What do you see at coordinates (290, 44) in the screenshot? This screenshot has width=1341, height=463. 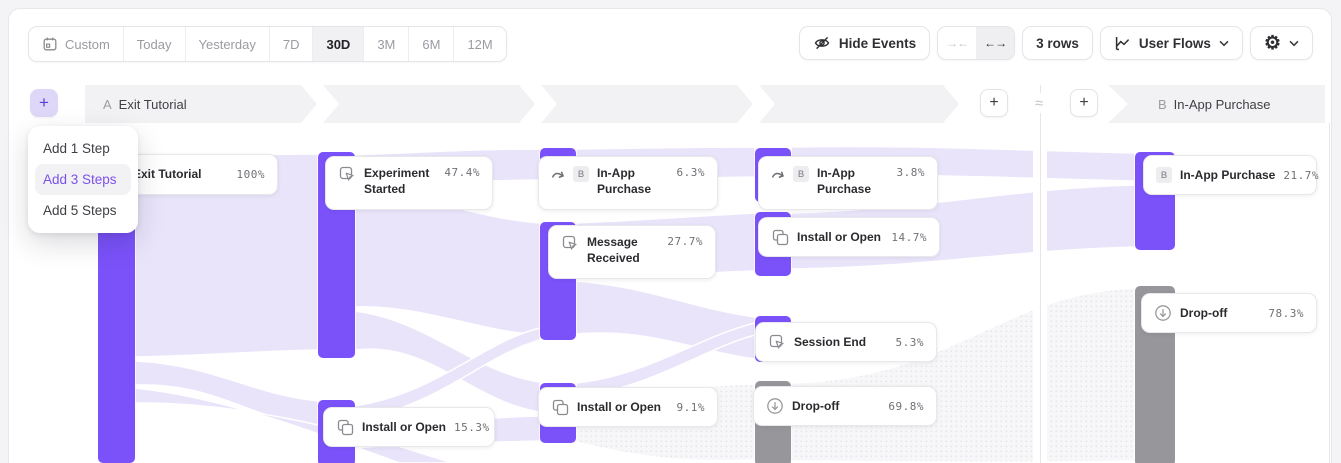 I see `date-range-7d: 7D` at bounding box center [290, 44].